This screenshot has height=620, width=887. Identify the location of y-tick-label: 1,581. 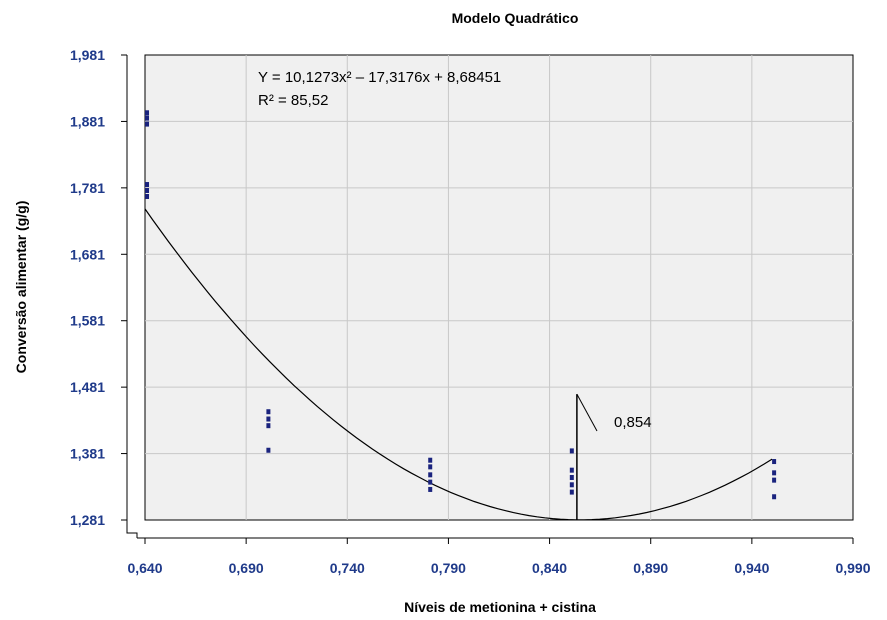
(87, 321).